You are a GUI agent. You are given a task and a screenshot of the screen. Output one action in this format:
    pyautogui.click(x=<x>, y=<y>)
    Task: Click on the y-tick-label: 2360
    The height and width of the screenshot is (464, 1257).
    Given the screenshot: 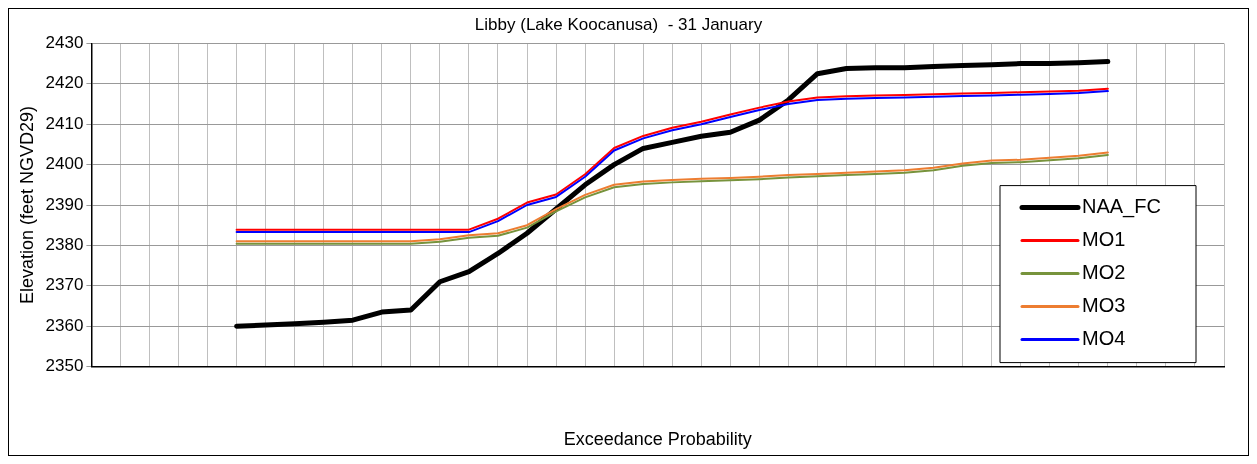 What is the action you would take?
    pyautogui.click(x=64, y=325)
    